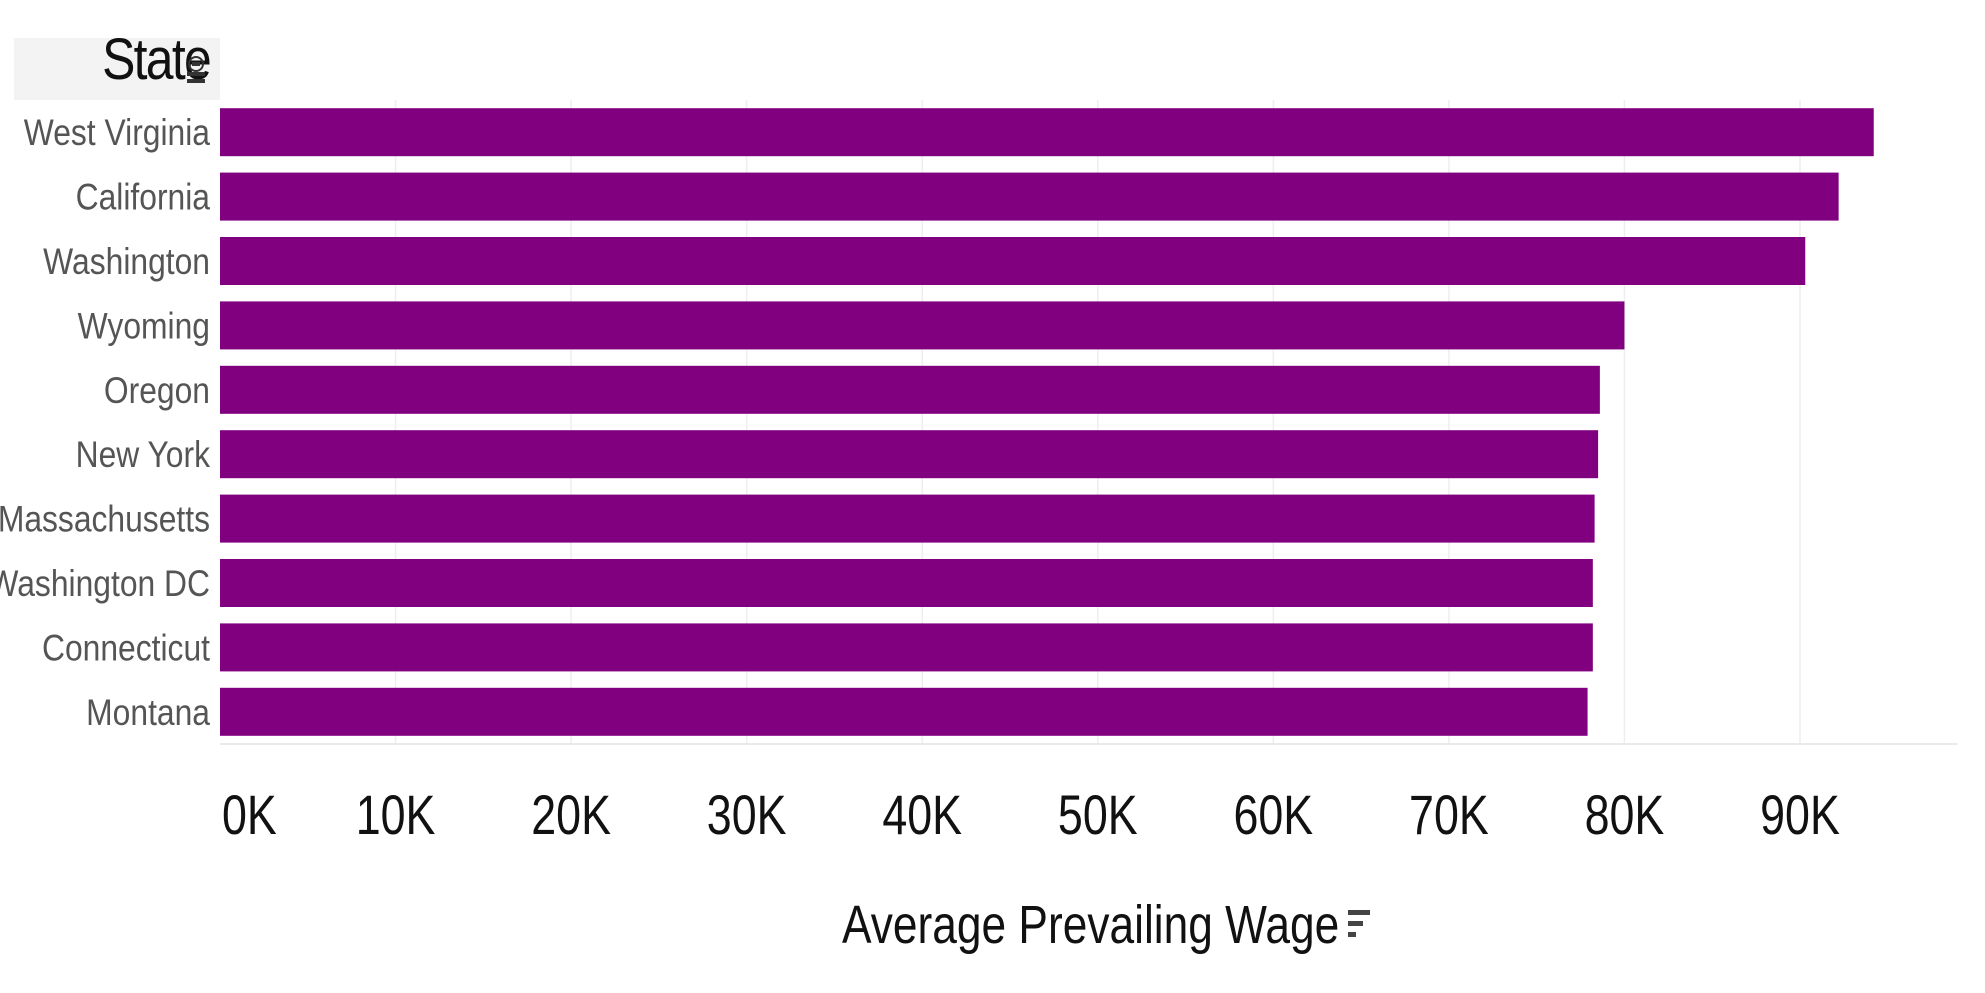  Describe the element at coordinates (105, 584) in the screenshot. I see `category-label: Washington DC` at that location.